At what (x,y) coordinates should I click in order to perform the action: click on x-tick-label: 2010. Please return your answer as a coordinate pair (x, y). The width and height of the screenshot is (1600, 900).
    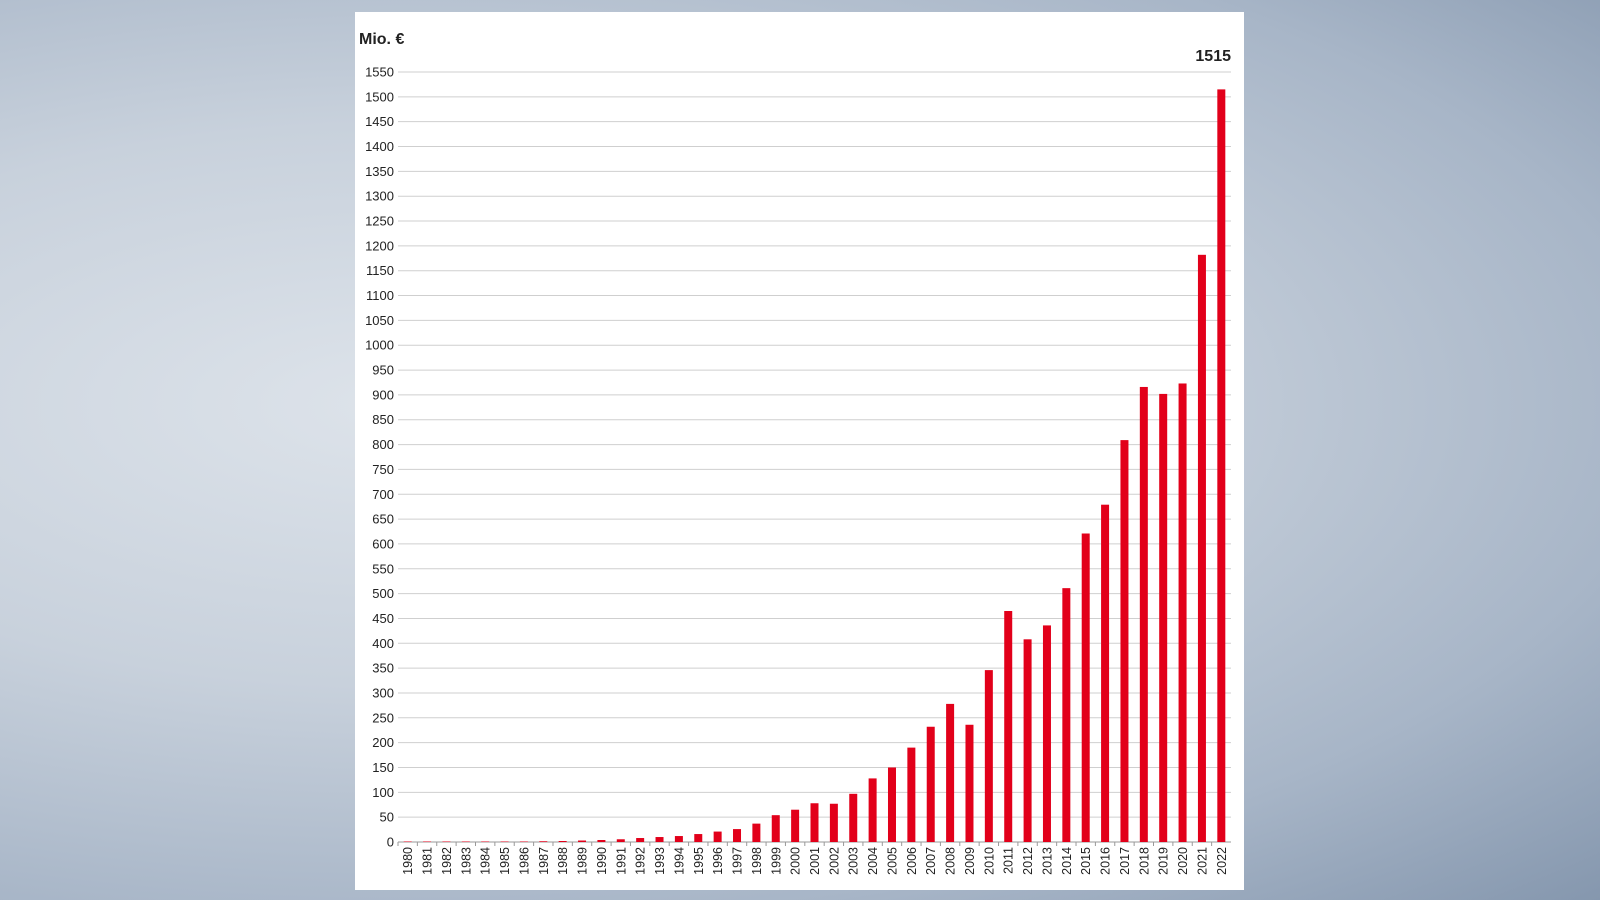
    Looking at the image, I should click on (989, 861).